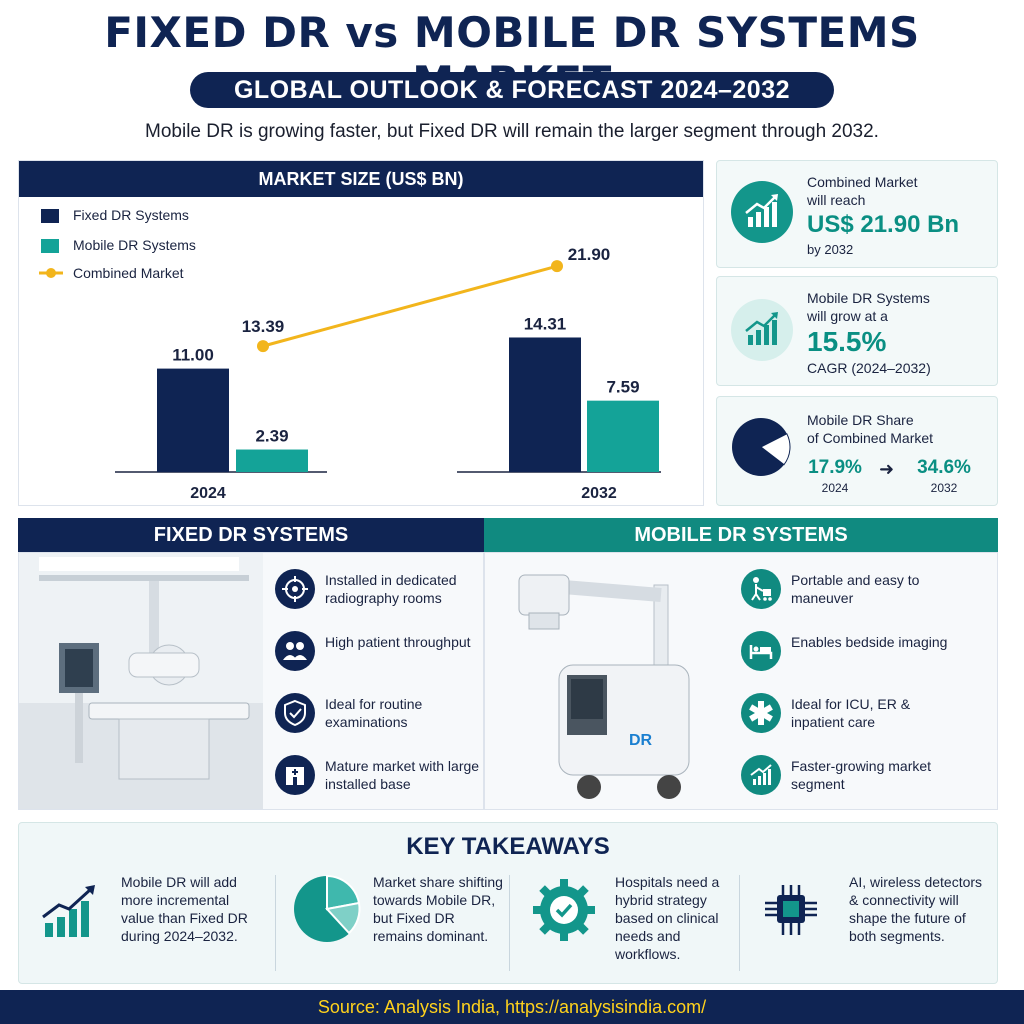 The image size is (1024, 1024). I want to click on fixed-feature-rooms: Installed in dedicated radiography rooms, so click(385, 592).